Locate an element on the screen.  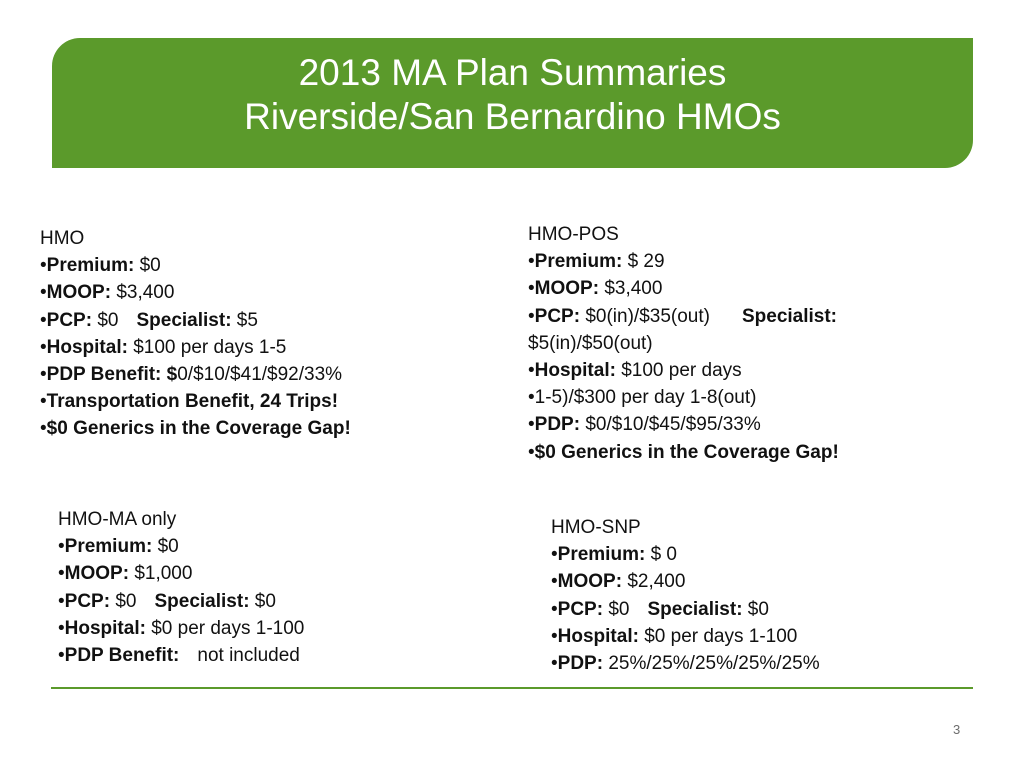
page-number: 3 is located at coordinates (957, 729).